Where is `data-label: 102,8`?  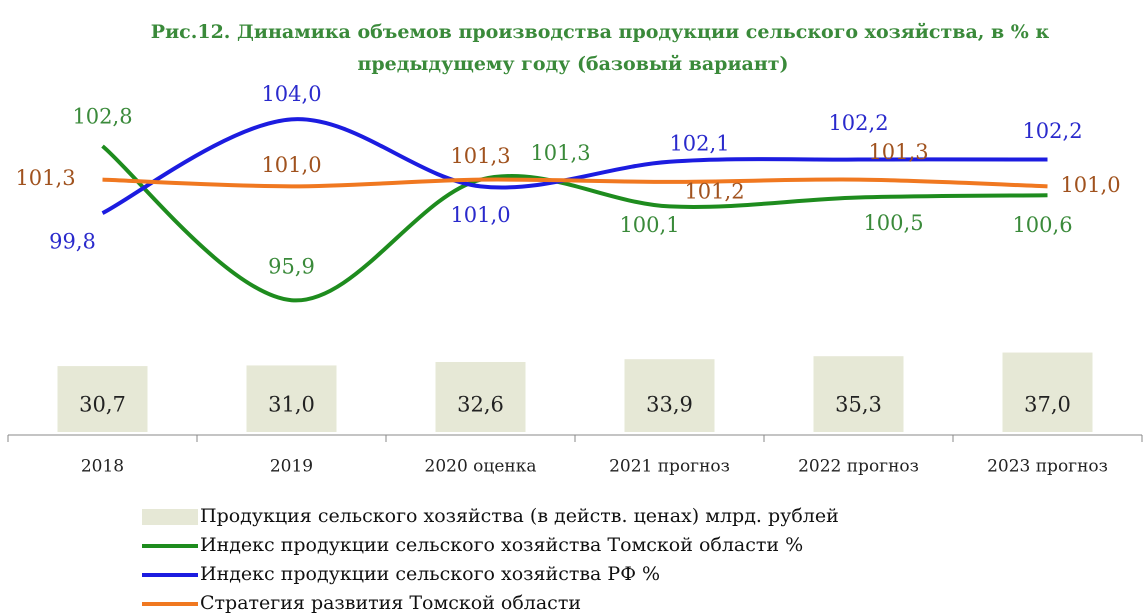
data-label: 102,8 is located at coordinates (102, 117).